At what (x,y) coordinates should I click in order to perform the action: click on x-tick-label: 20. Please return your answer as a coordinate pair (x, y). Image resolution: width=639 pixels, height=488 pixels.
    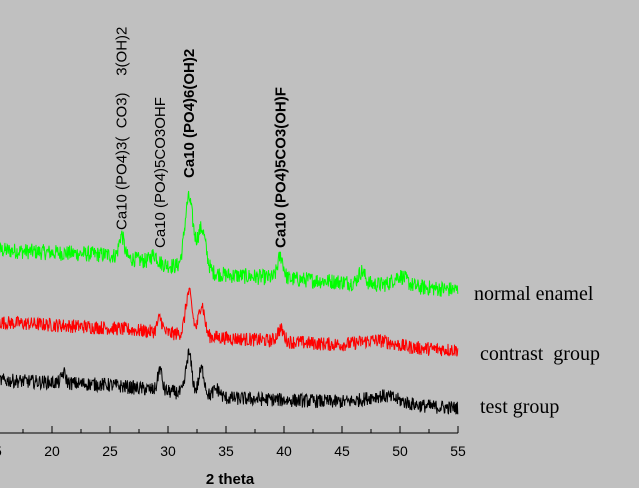
    Looking at the image, I should click on (52, 451).